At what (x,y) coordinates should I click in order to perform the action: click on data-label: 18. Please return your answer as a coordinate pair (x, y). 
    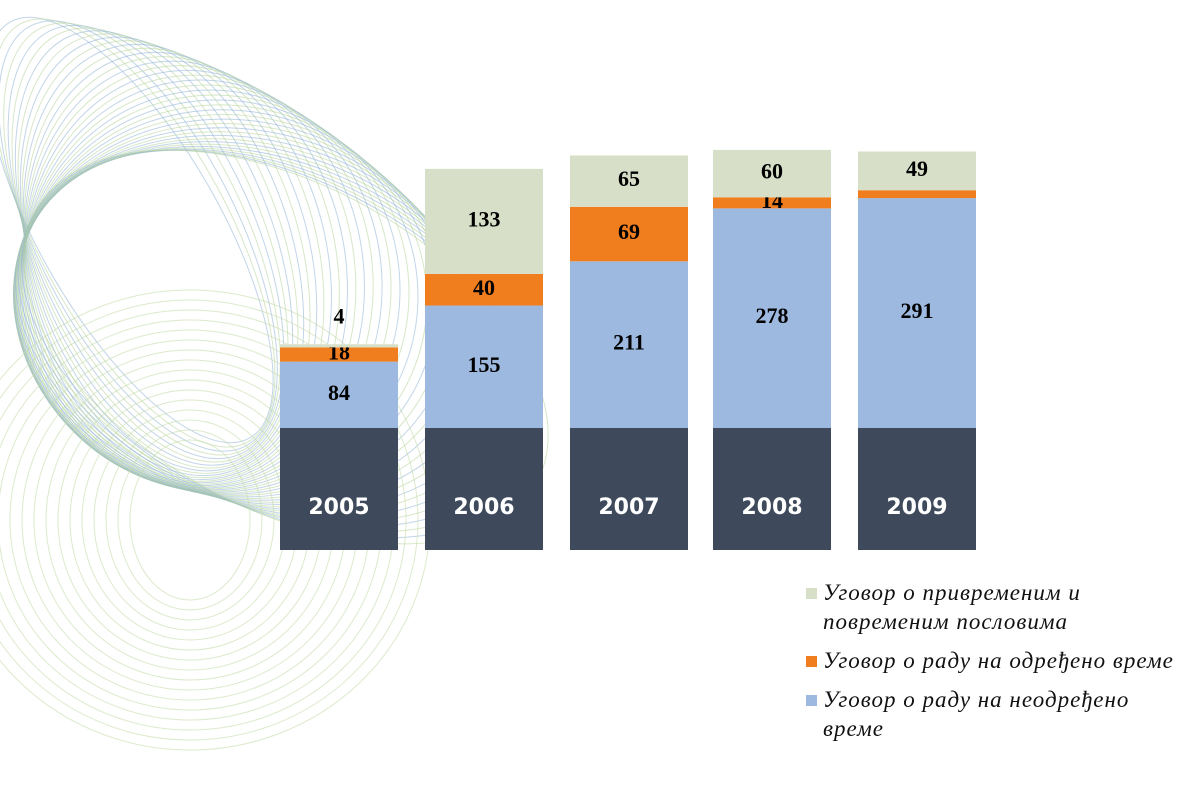
    Looking at the image, I should click on (339, 352).